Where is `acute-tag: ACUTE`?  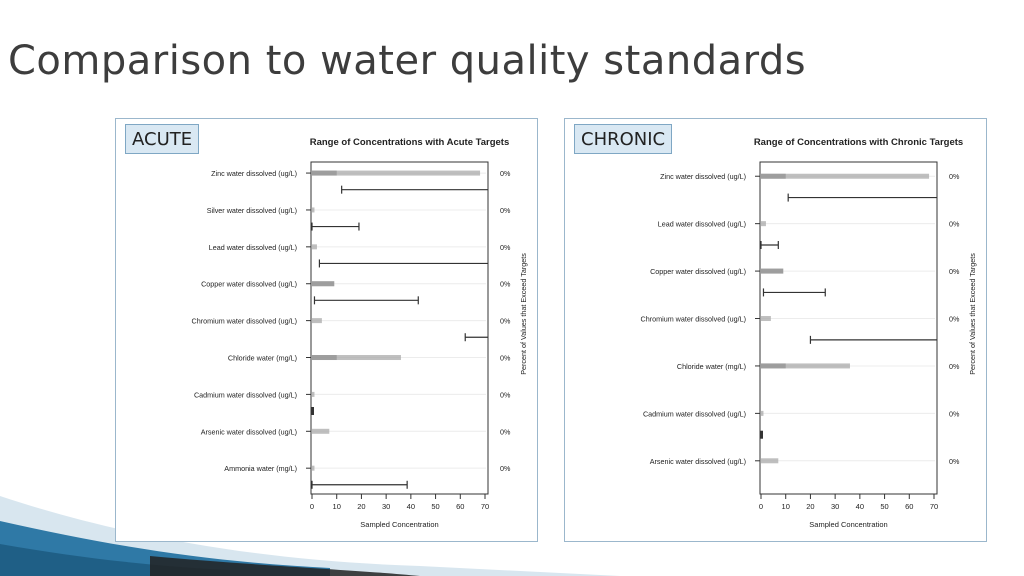
acute-tag: ACUTE is located at coordinates (162, 139).